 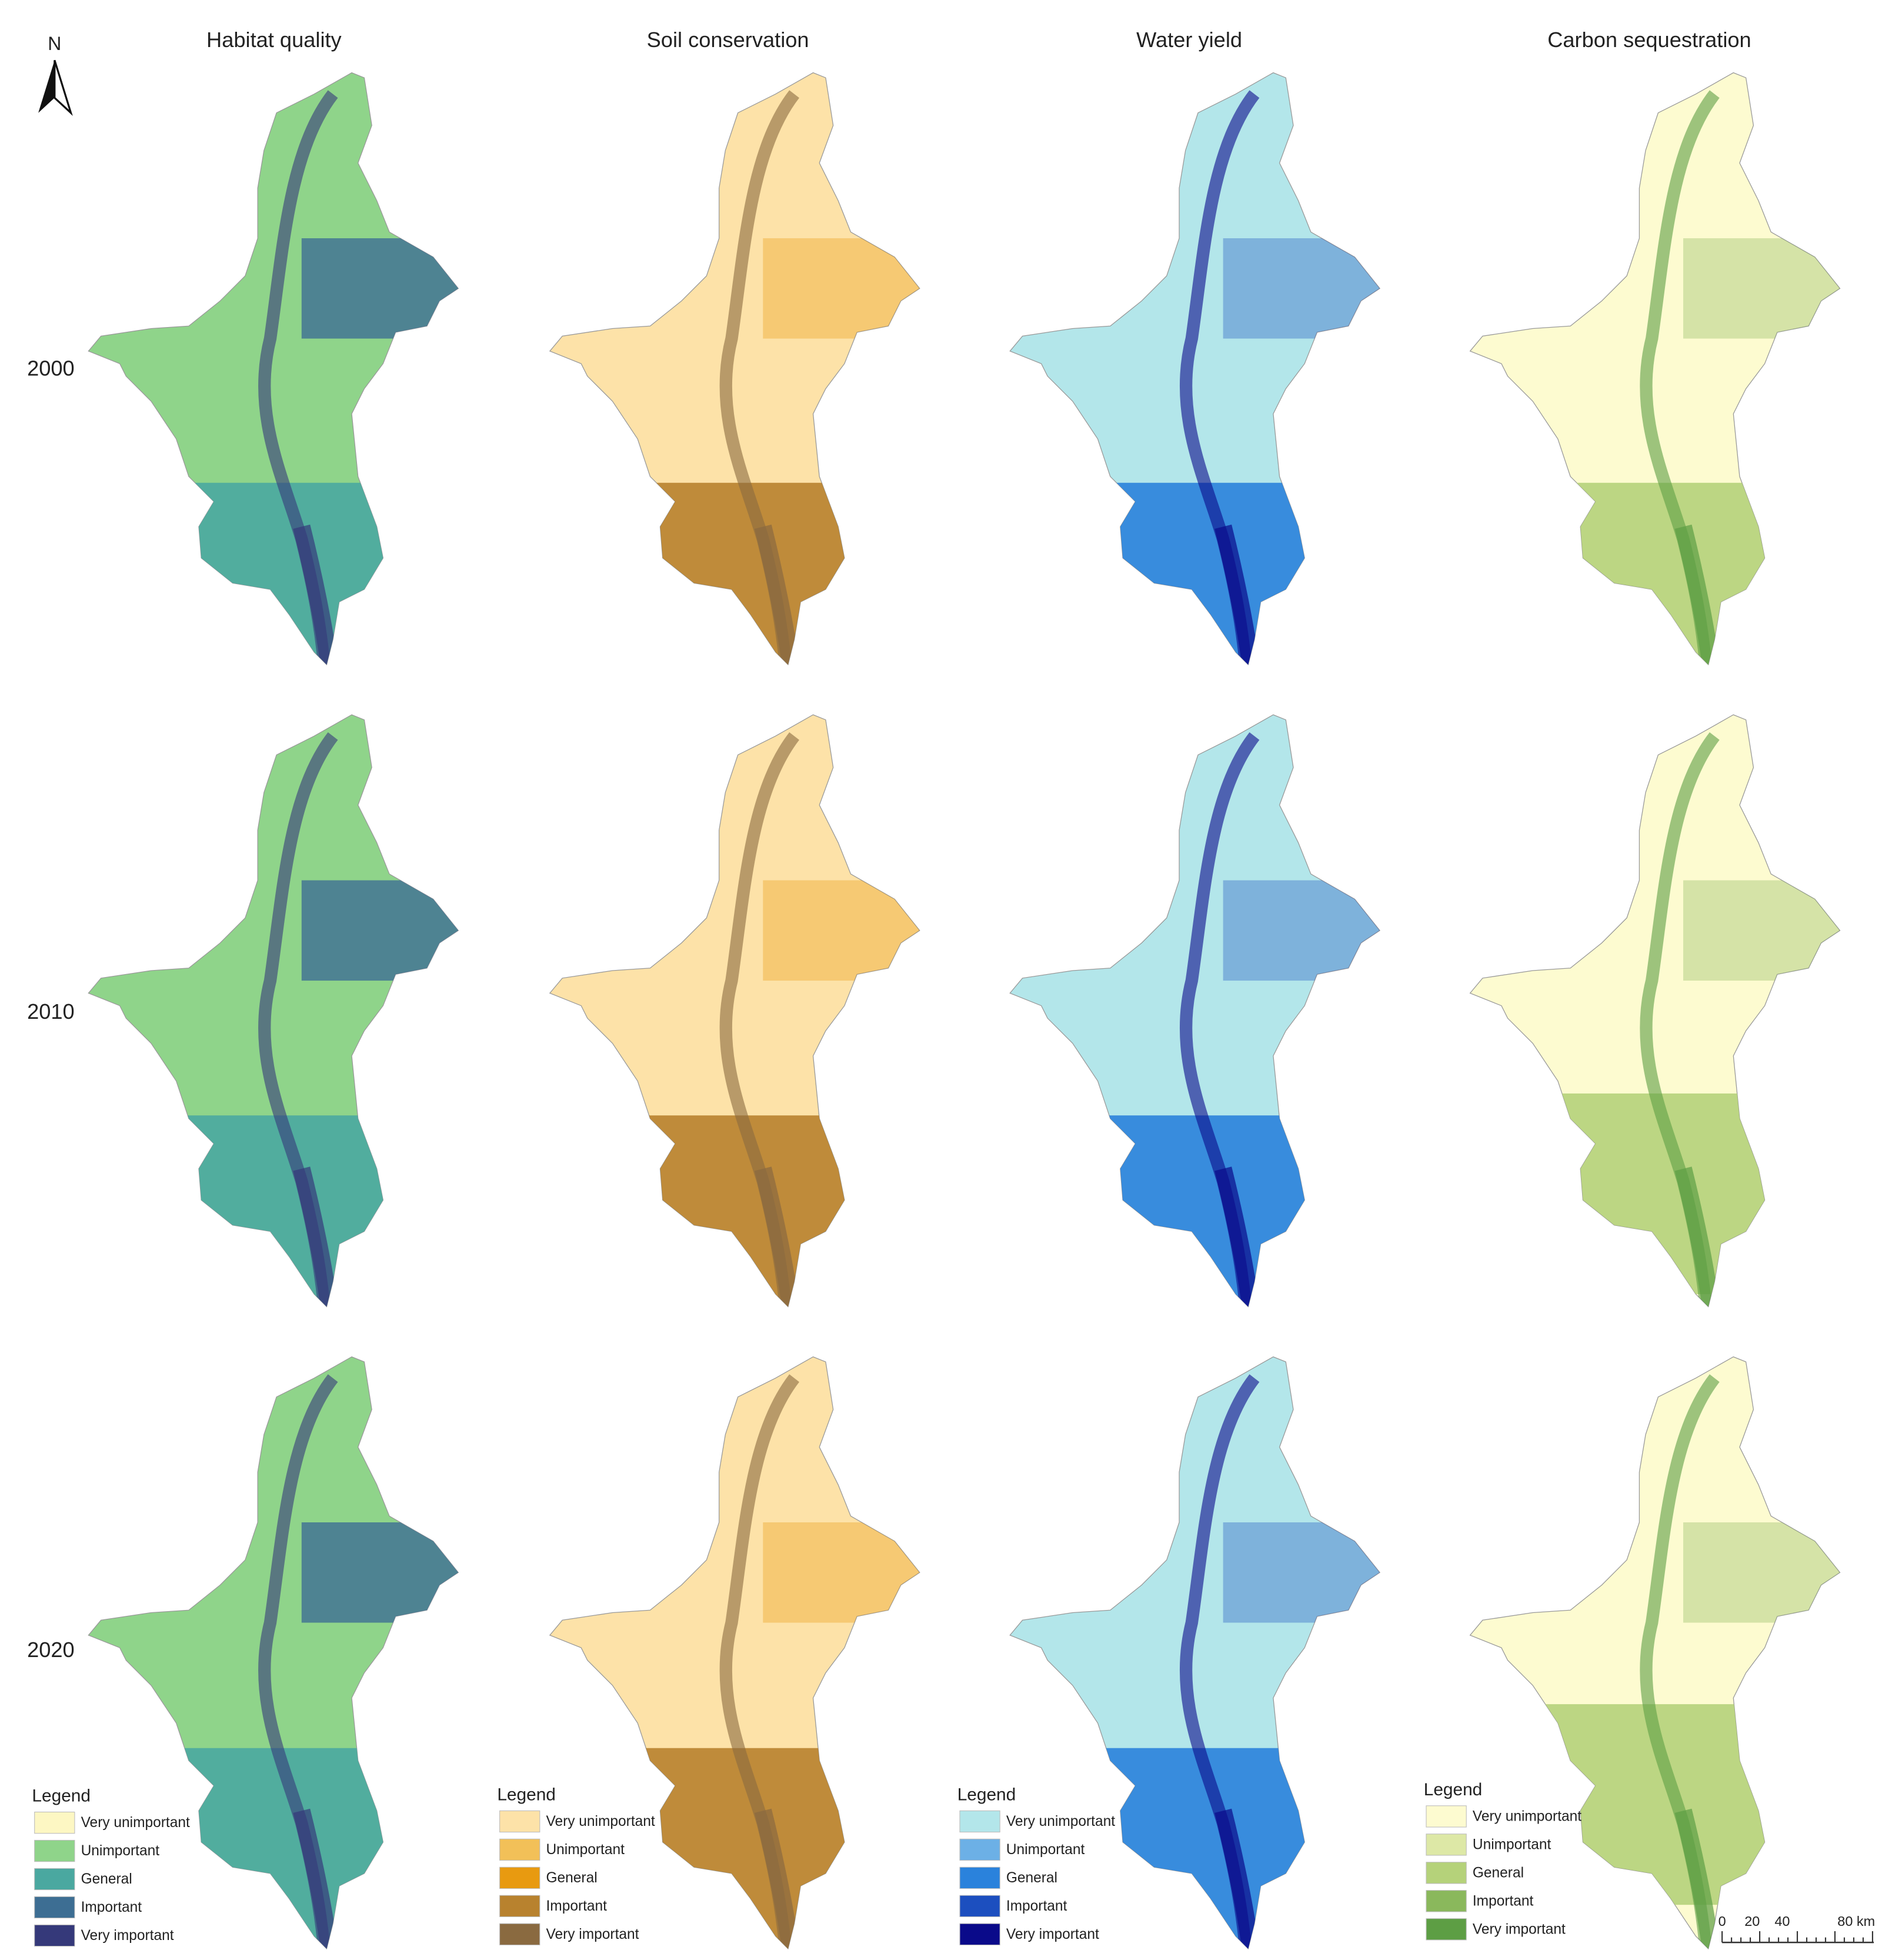 I want to click on column-title: Carbon sequestration, so click(x=1649, y=40).